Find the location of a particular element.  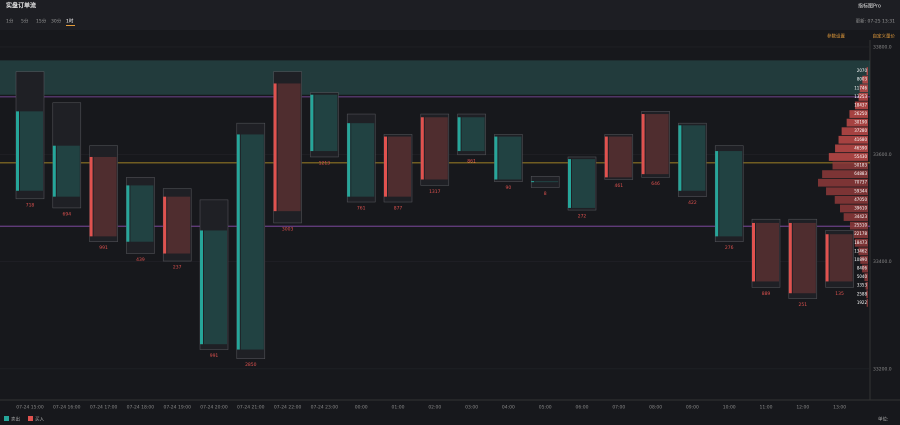

x-tick-label: 07-24 16:00 is located at coordinates (67, 408).